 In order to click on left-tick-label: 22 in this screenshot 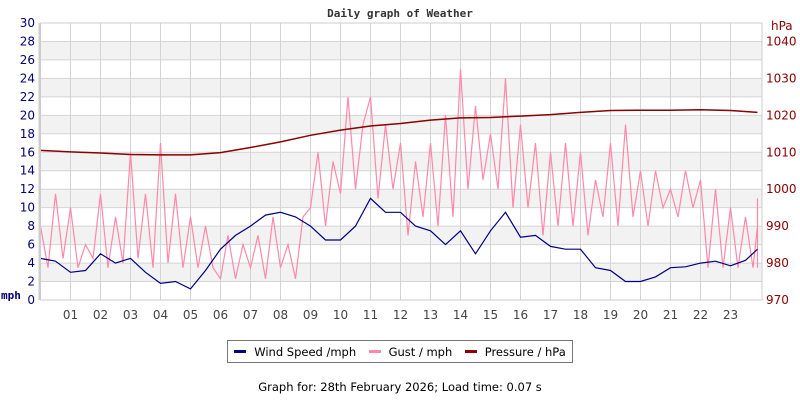, I will do `click(27, 97)`.